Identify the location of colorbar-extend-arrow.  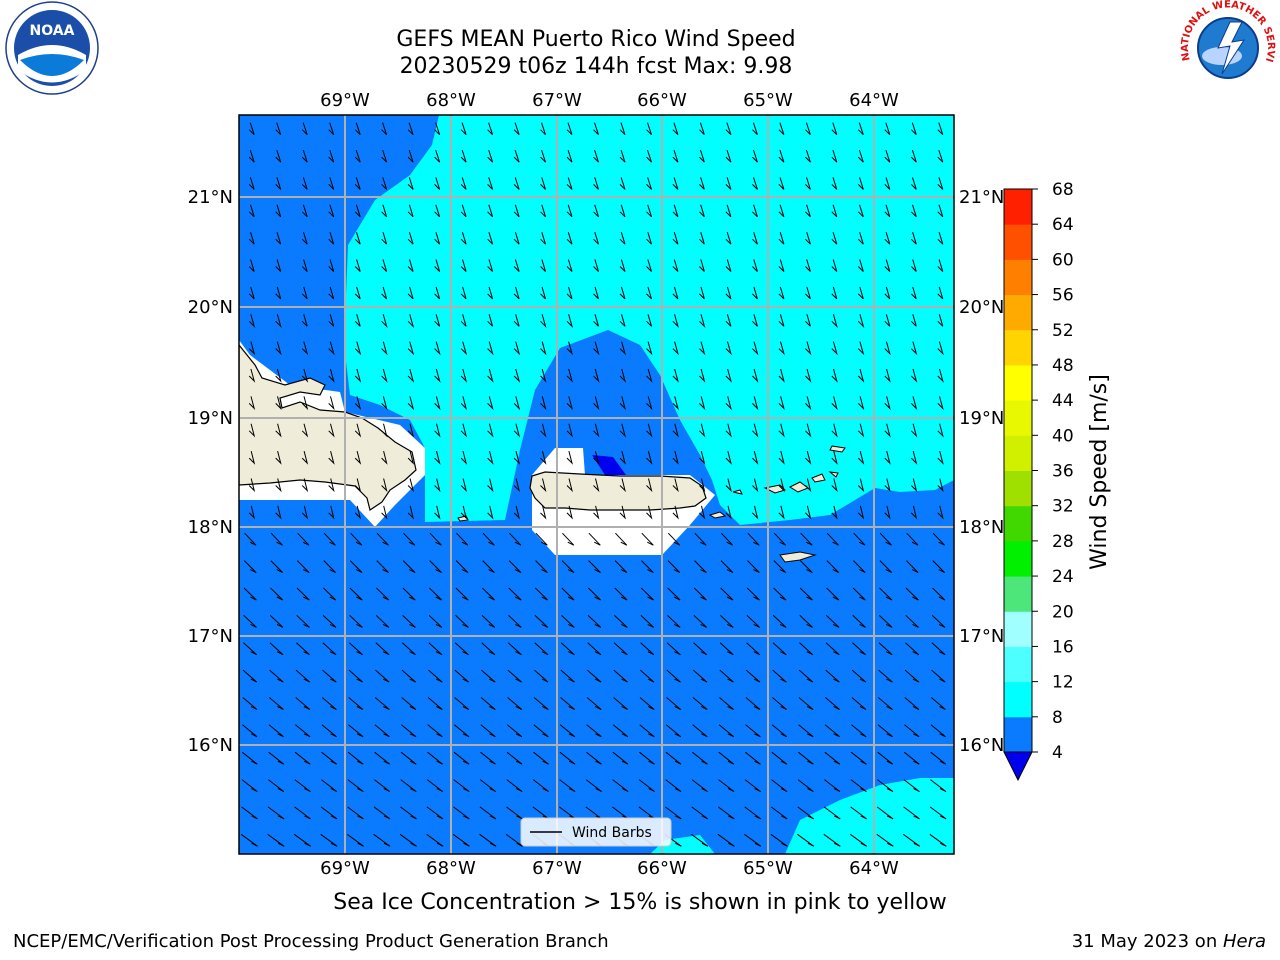
(1018, 766).